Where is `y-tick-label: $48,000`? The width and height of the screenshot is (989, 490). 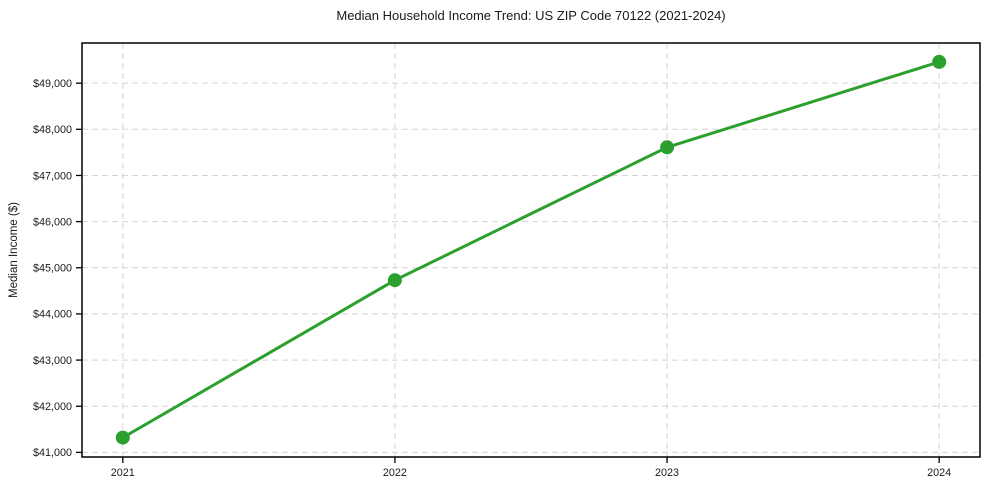 y-tick-label: $48,000 is located at coordinates (52, 130).